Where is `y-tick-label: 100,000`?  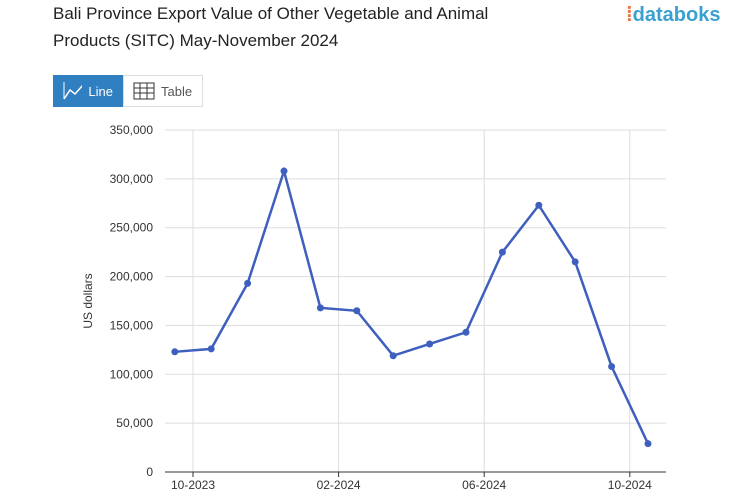
y-tick-label: 100,000 is located at coordinates (132, 374).